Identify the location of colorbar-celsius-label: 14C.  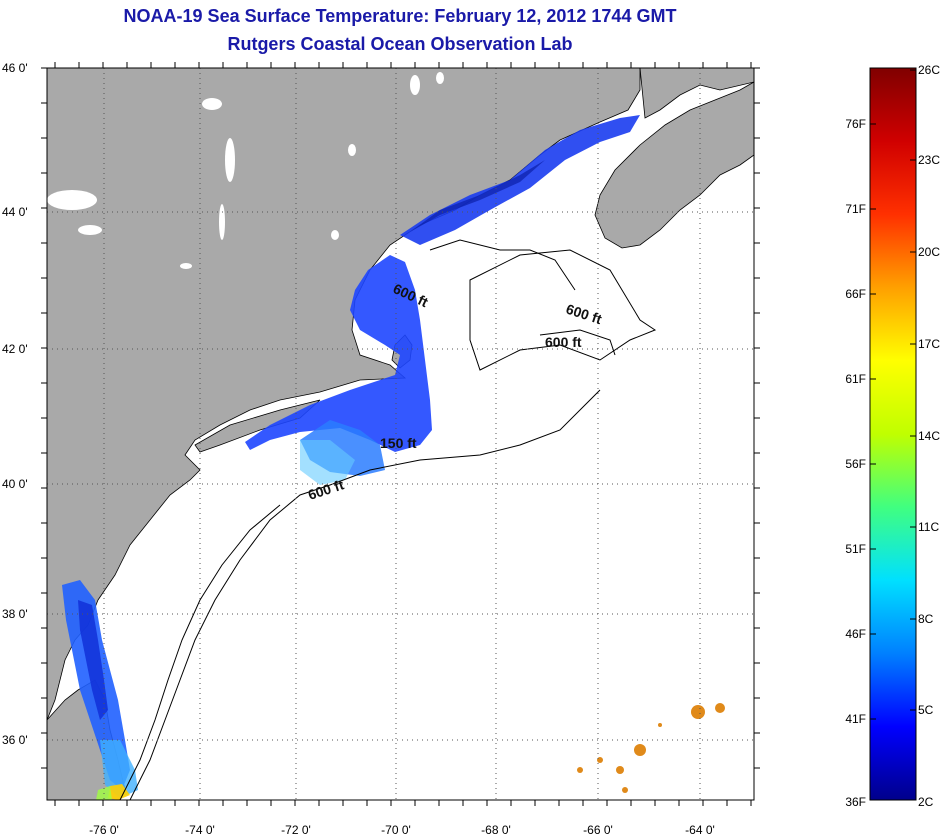
(929, 436).